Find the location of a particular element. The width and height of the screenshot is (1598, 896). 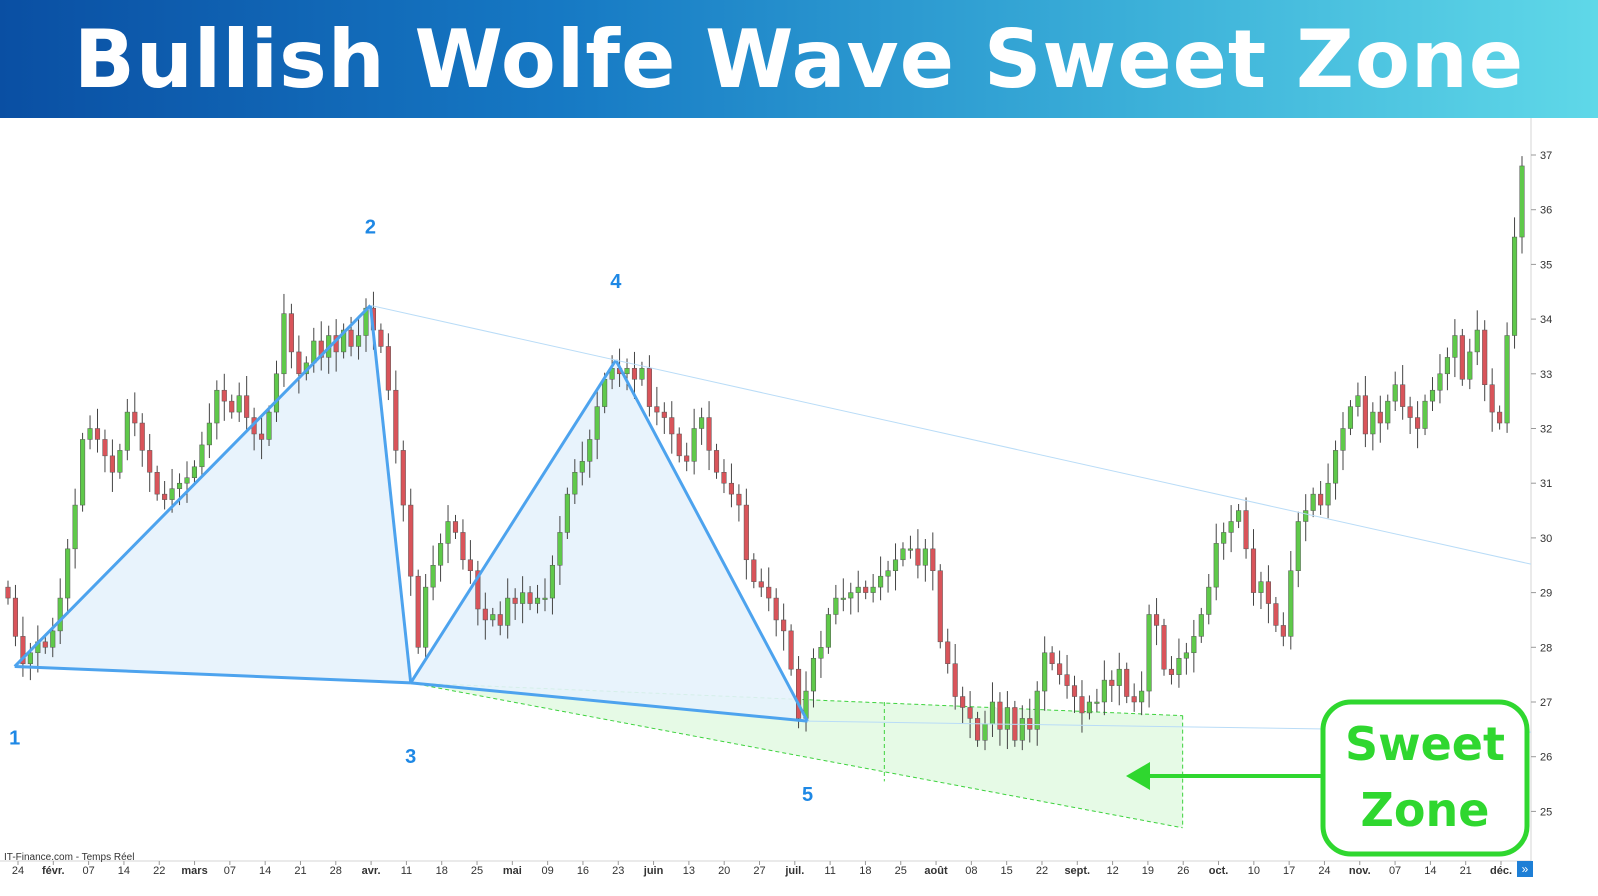

y-tick-label: 36 is located at coordinates (1546, 211).